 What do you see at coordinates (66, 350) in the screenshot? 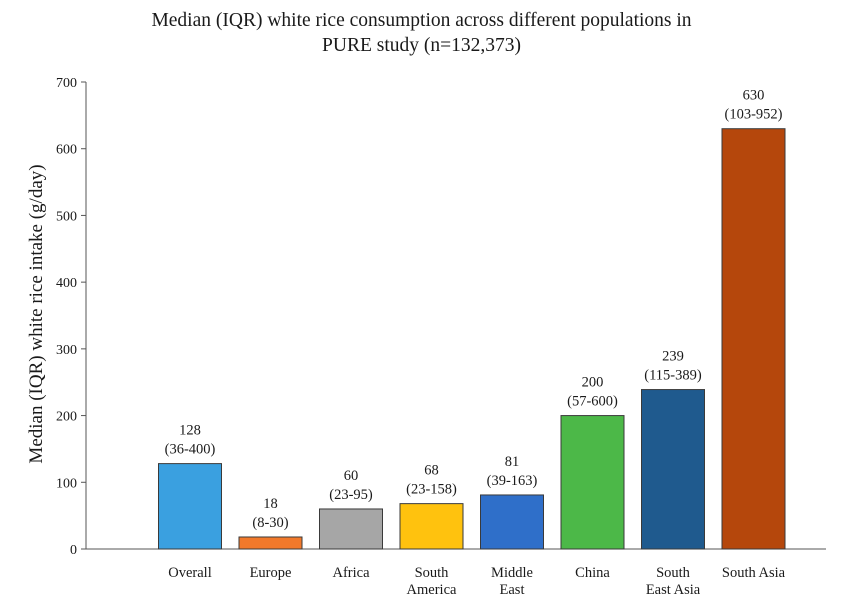
I see `y-tick-label: 300` at bounding box center [66, 350].